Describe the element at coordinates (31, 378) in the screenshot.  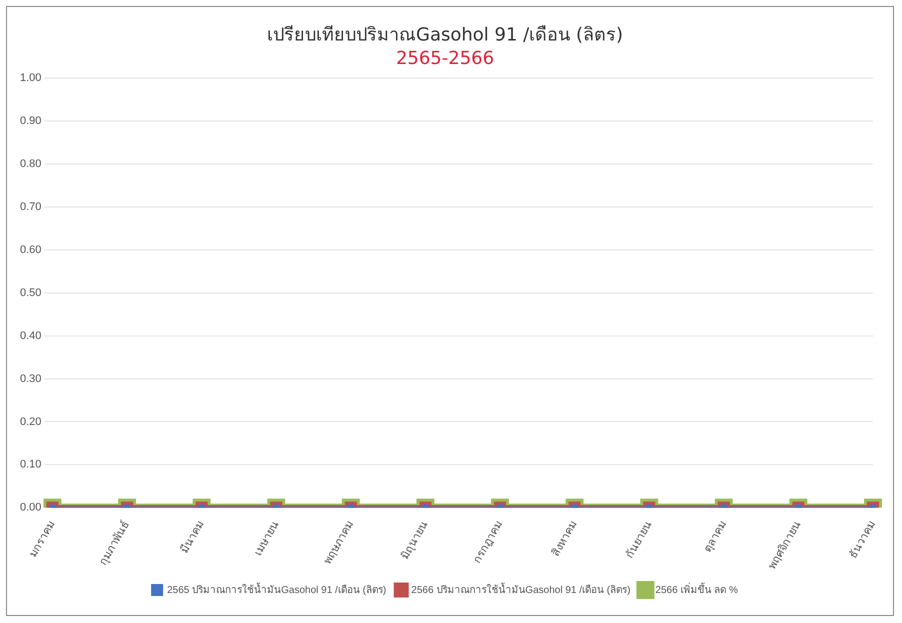
I see `y-tick-label: 0.30` at that location.